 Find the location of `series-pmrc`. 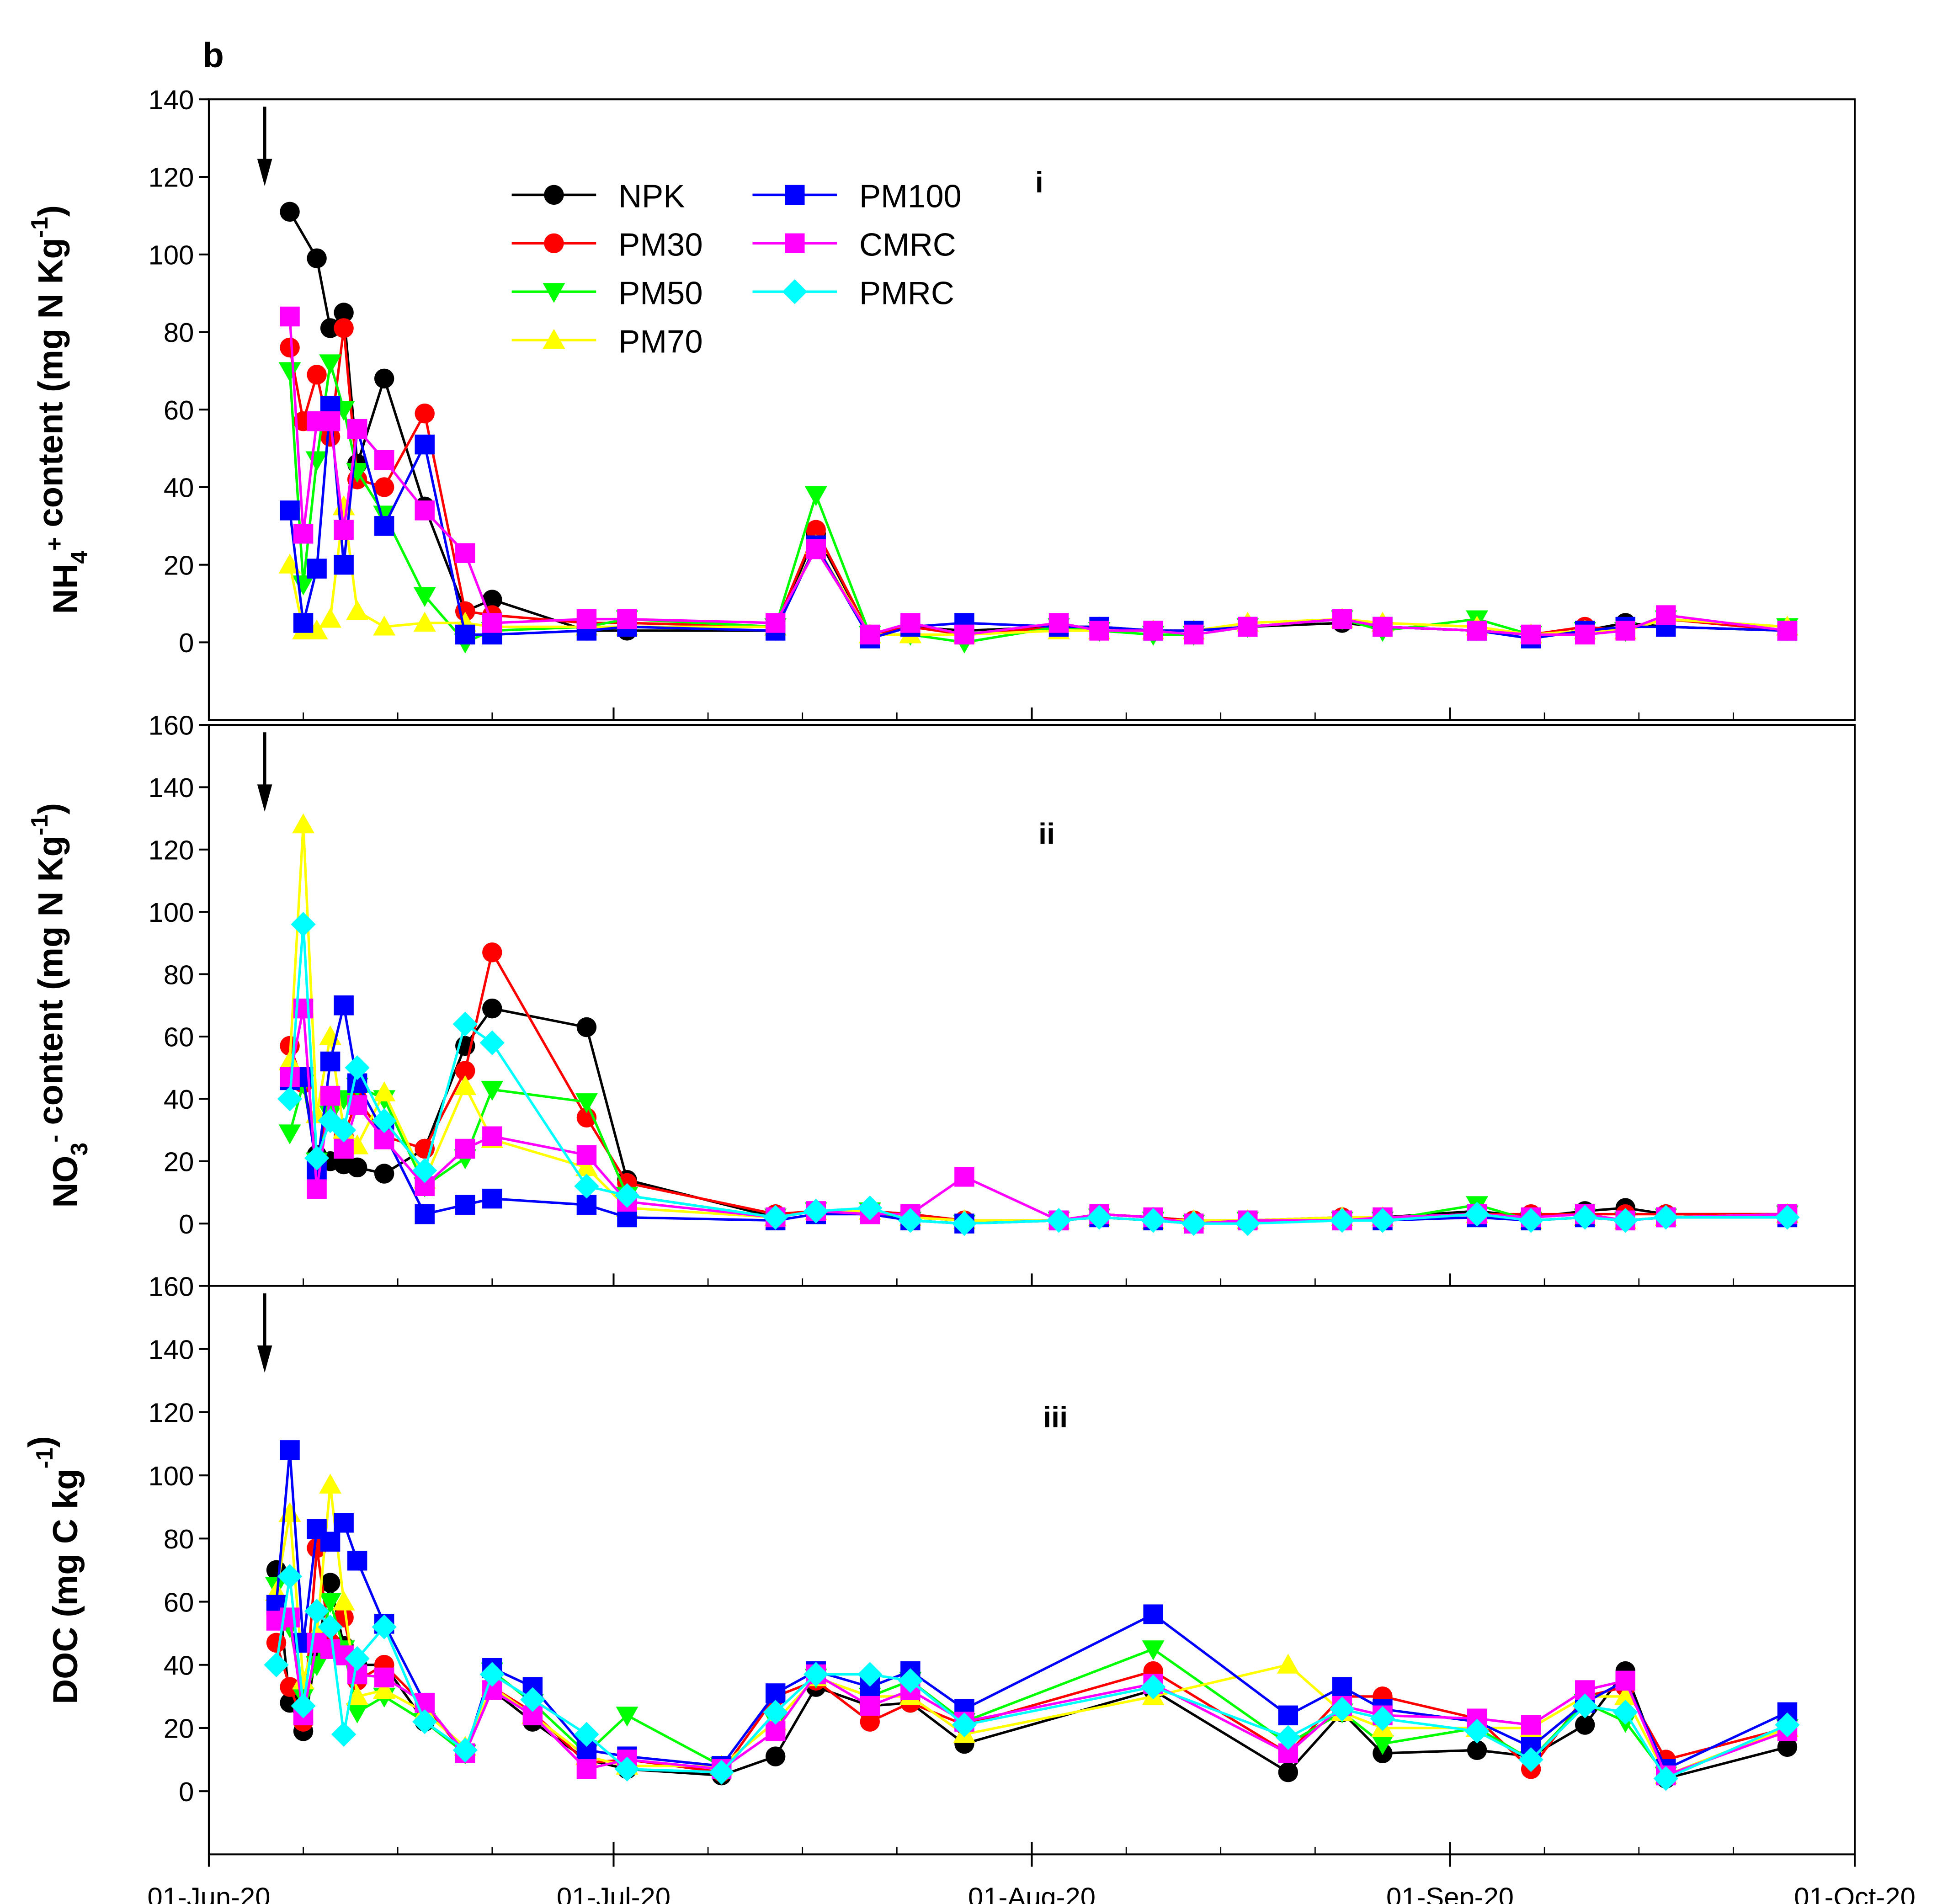

series-pmrc is located at coordinates (1039, 1074).